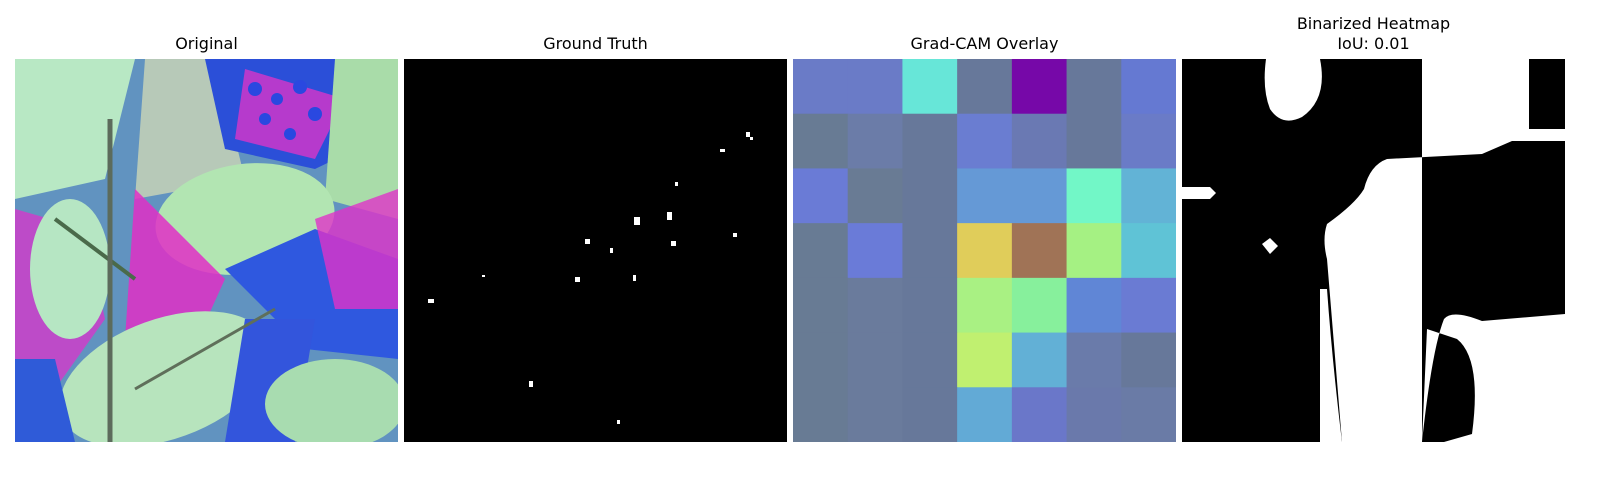 Image resolution: width=1600 pixels, height=500 pixels. I want to click on ground-truth-title: Ground Truth, so click(595, 43).